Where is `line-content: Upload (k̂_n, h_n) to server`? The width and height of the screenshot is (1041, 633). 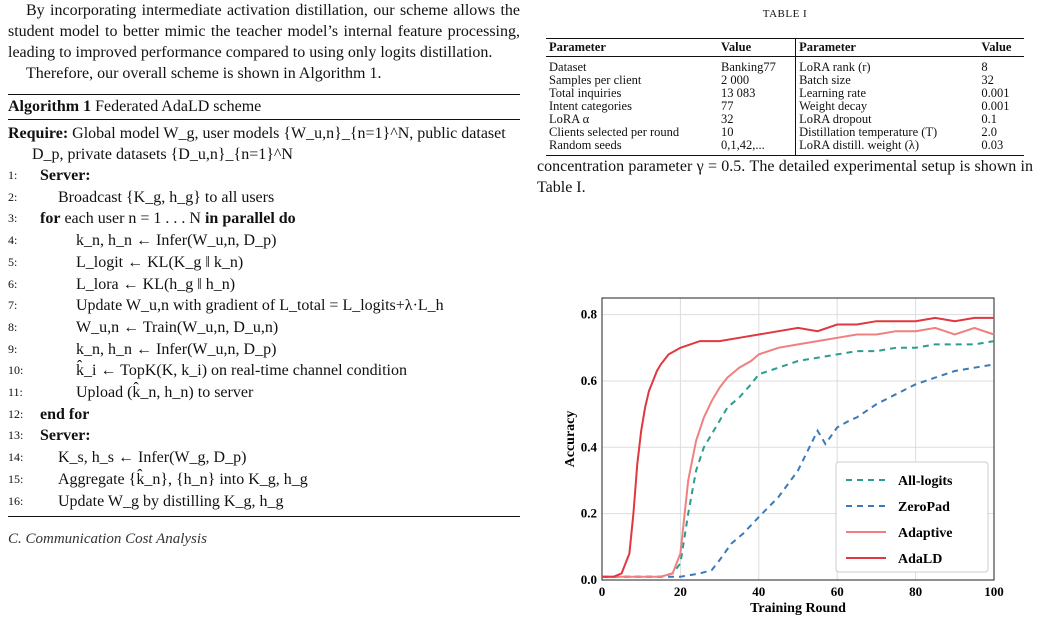 line-content: Upload (k̂_n, h_n) to server is located at coordinates (146, 393).